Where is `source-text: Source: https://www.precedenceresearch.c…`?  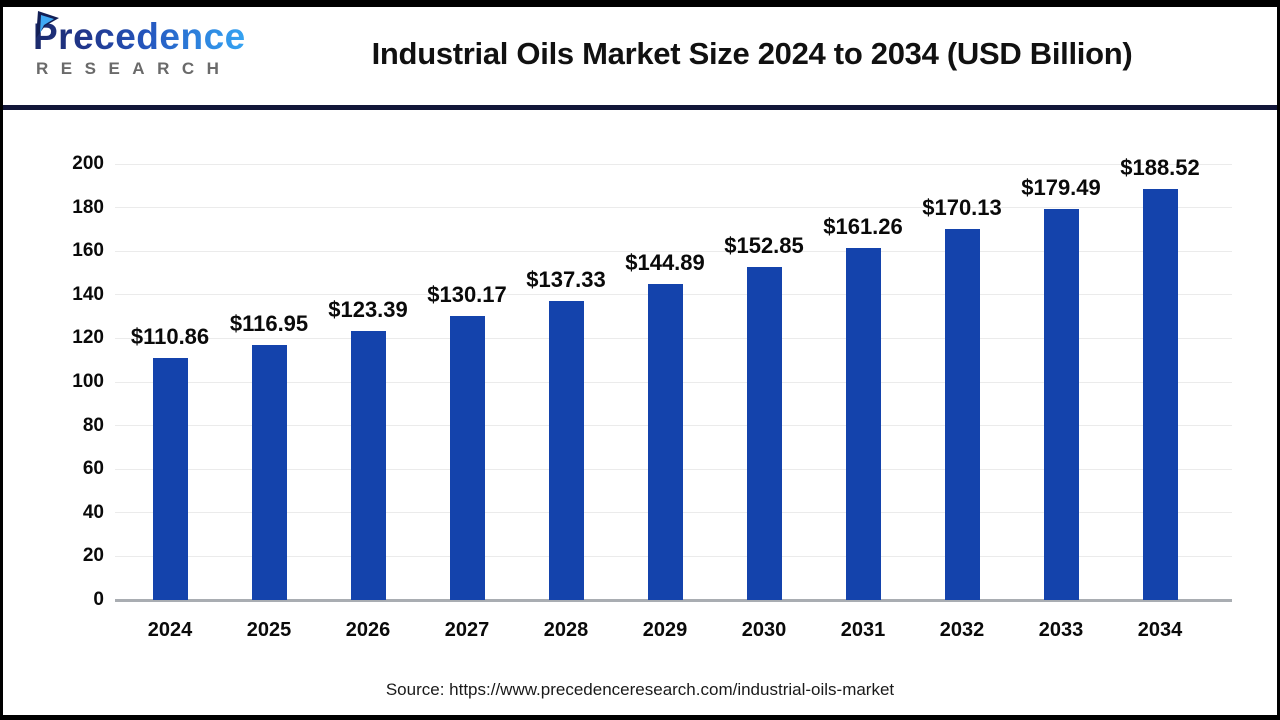
source-text: Source: https://www.precedenceresearch.c… is located at coordinates (640, 689).